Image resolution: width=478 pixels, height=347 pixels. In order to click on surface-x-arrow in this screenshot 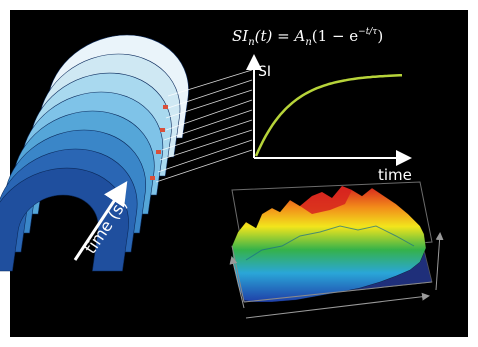, I will do `click(337, 305)`.